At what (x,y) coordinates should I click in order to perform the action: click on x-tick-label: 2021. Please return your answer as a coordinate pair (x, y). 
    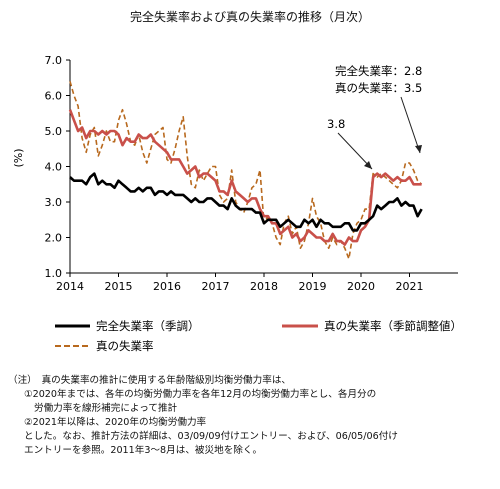
    Looking at the image, I should click on (410, 286).